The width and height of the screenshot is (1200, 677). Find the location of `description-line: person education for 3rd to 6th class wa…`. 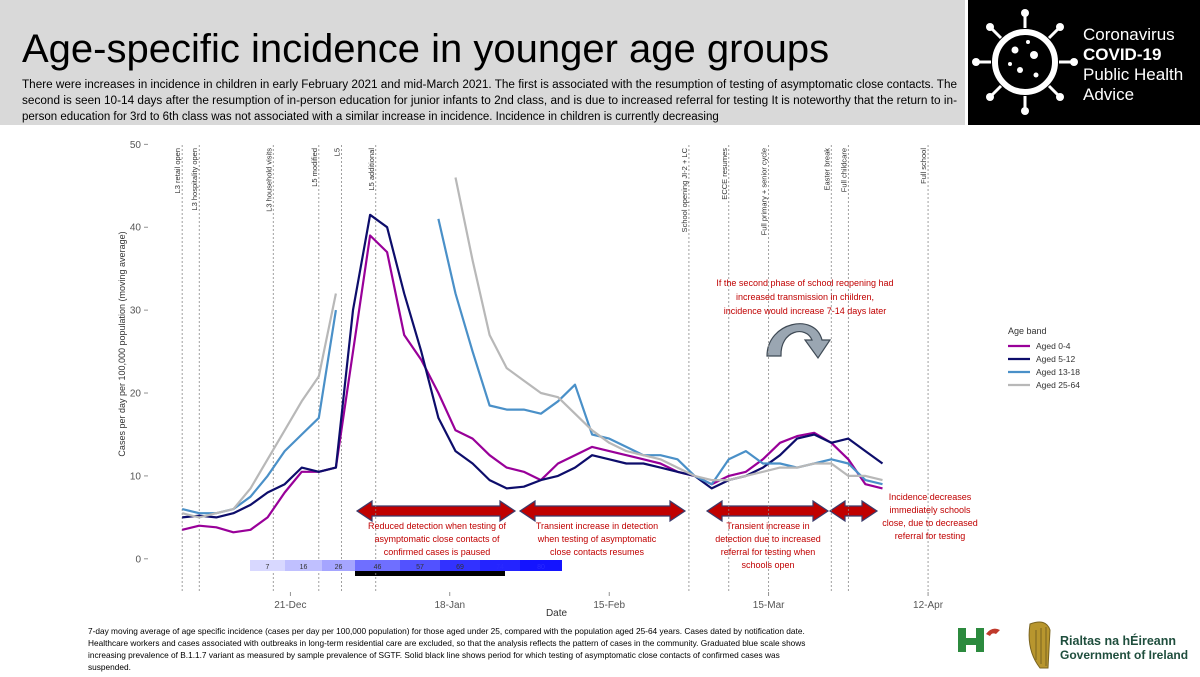

description-line: person education for 3rd to 6th class wa… is located at coordinates (370, 117).